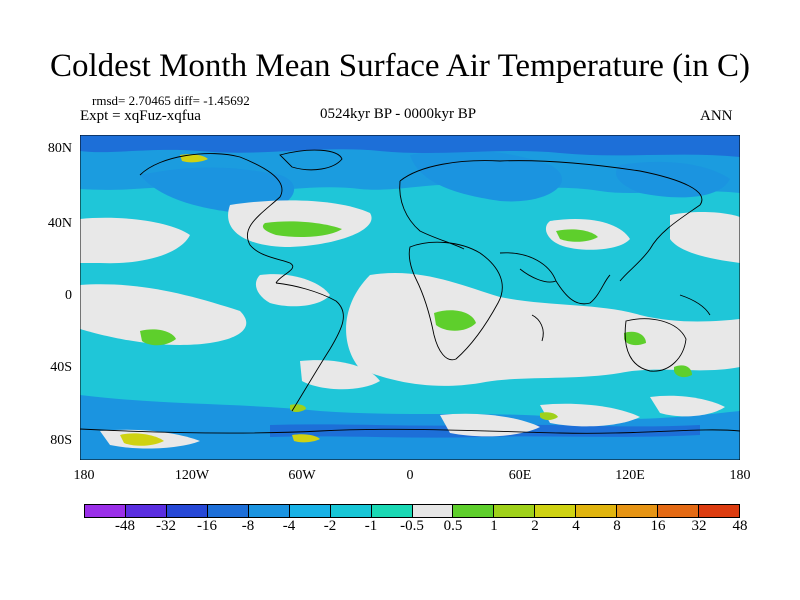 The image size is (800, 600). Describe the element at coordinates (520, 475) in the screenshot. I see `x-label-60e: 60E` at that location.